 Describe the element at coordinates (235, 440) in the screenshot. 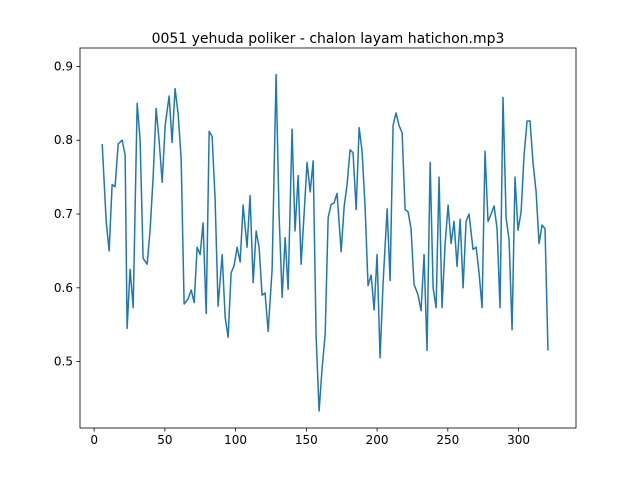

I see `x-tick-label: 100` at that location.